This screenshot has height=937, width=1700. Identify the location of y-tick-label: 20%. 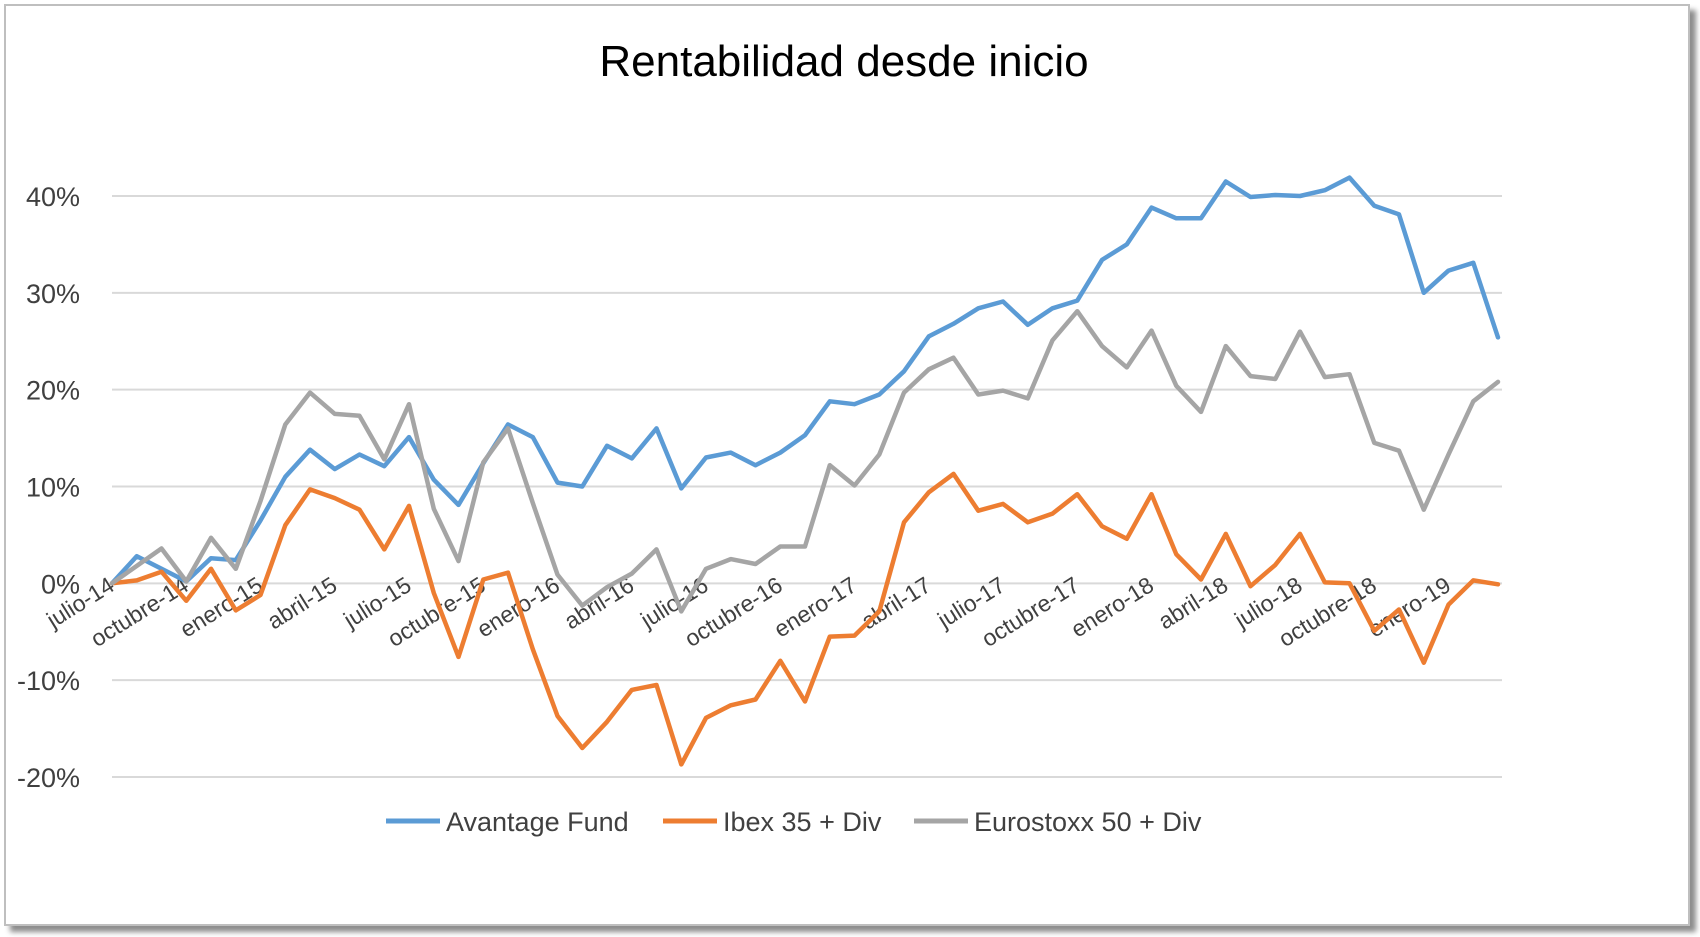
(53, 391).